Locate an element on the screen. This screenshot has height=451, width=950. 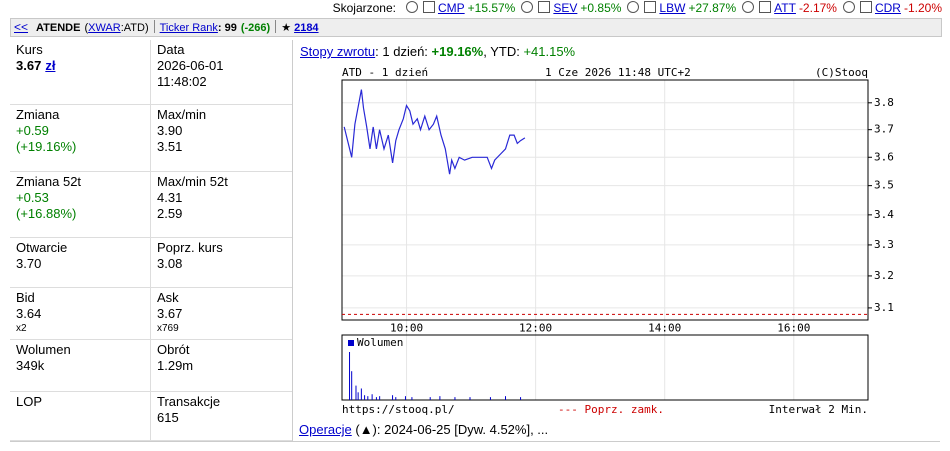
compare-ticker: ATT is located at coordinates (785, 8).